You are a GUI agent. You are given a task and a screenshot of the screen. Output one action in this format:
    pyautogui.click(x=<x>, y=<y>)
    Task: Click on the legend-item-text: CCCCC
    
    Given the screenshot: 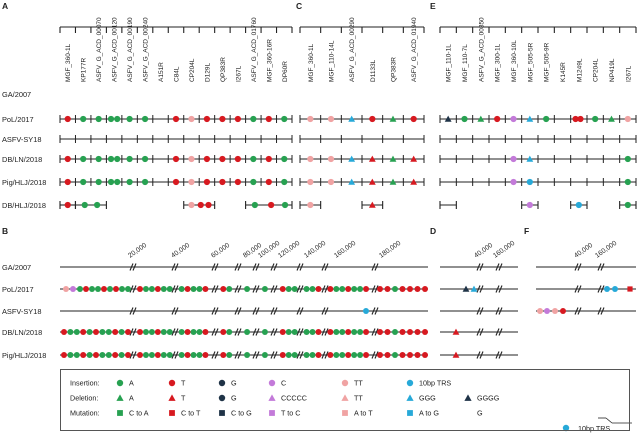 What is the action you would take?
    pyautogui.click(x=294, y=398)
    